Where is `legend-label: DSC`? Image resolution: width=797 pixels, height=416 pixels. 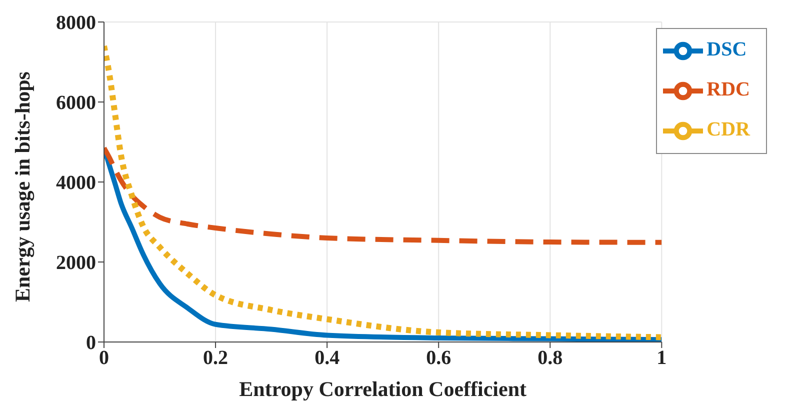
legend-label: DSC is located at coordinates (726, 49).